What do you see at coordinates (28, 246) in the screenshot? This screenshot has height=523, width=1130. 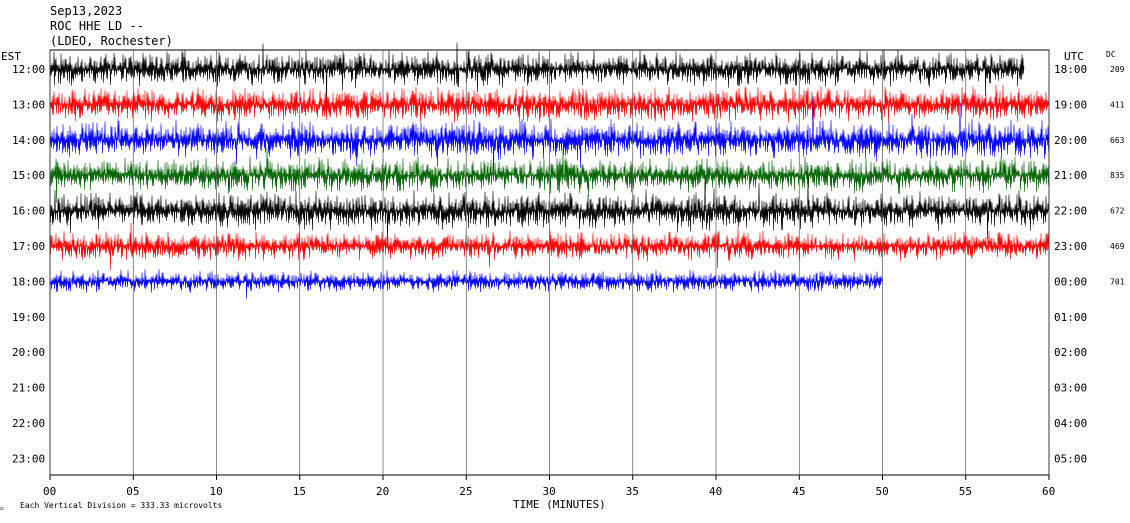 I see `est-hour-label: 17:00` at bounding box center [28, 246].